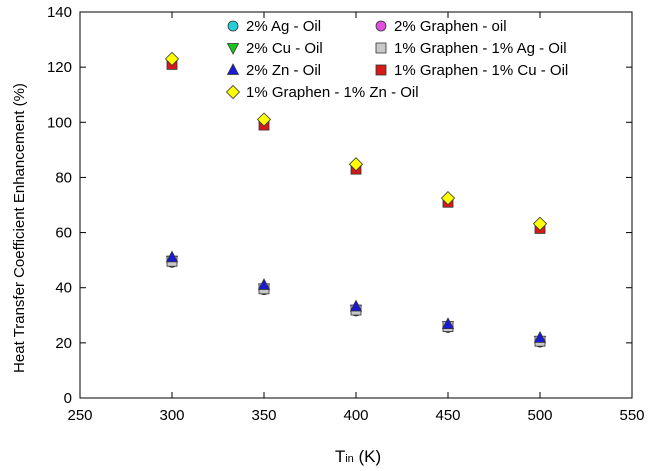  I want to click on y-tick-label: 40, so click(63, 288).